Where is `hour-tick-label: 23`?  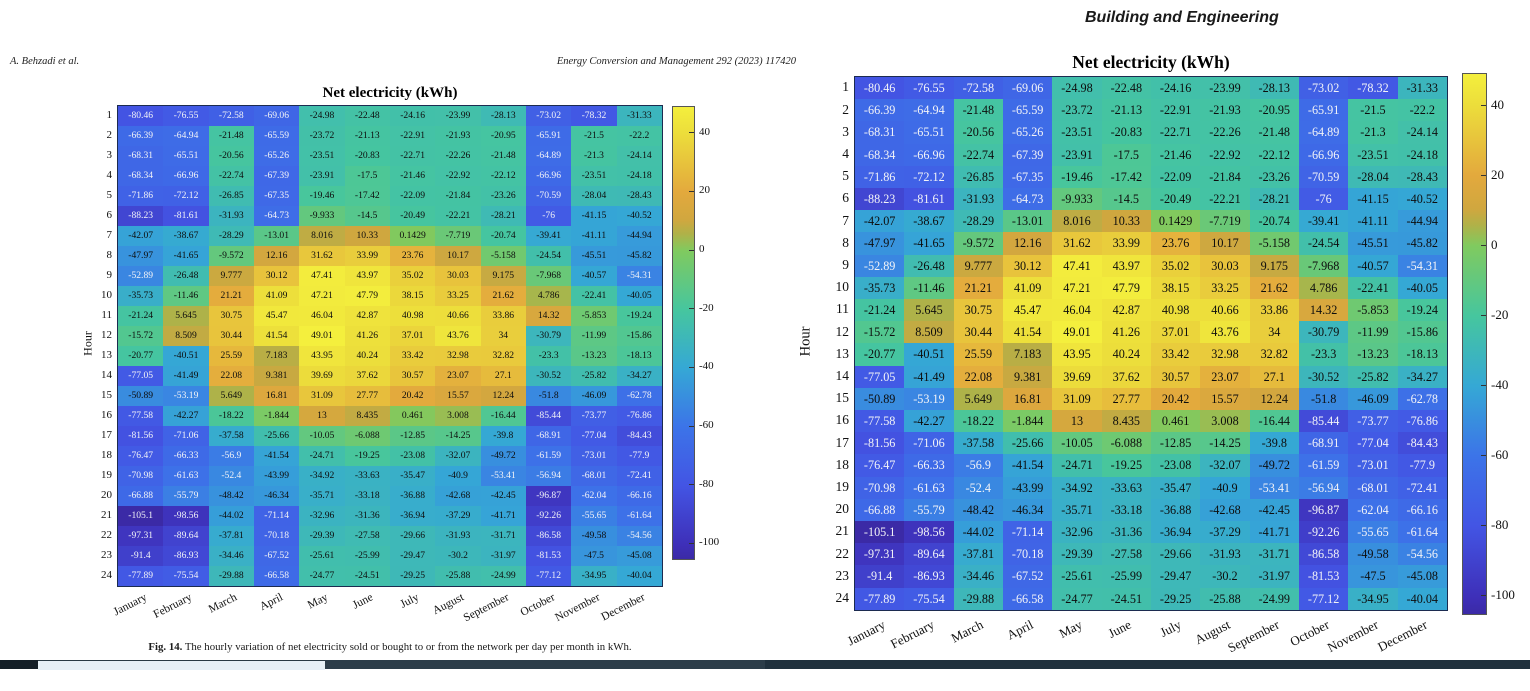
hour-tick-label: 23 is located at coordinates (842, 575).